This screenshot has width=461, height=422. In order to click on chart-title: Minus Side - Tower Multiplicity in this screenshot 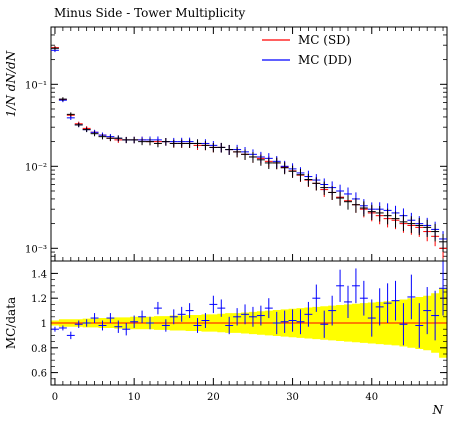, I will do `click(150, 13)`.